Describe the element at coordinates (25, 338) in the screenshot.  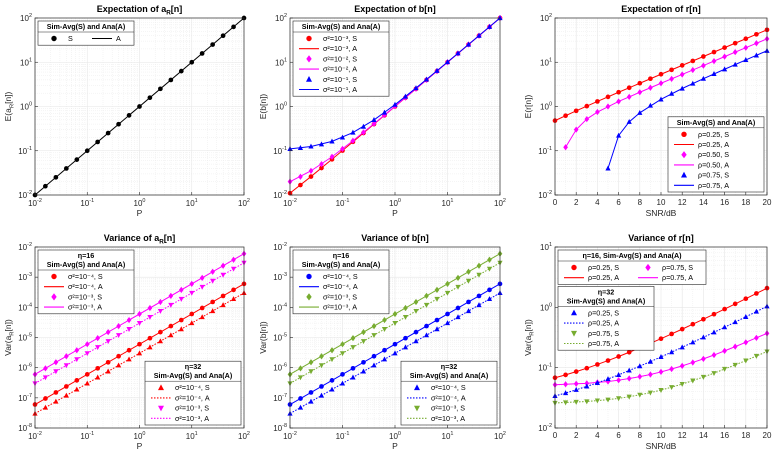
I see `tick-label: 10⁻⁵` at that location.